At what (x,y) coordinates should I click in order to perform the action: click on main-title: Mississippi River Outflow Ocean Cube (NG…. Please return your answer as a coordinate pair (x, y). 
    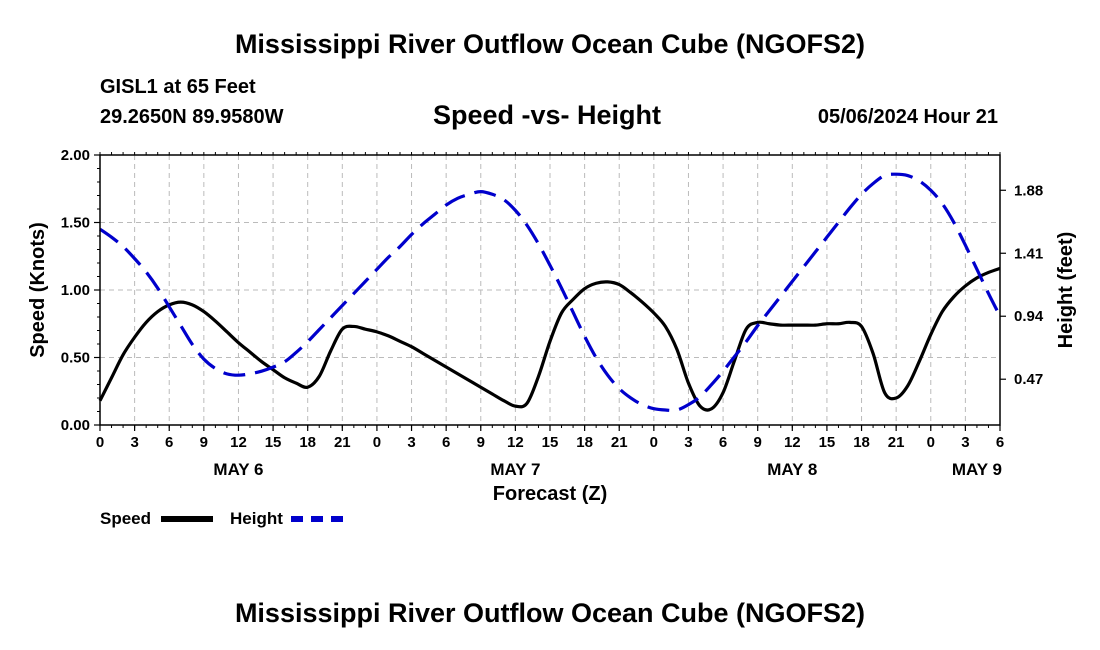
    Looking at the image, I should click on (550, 44).